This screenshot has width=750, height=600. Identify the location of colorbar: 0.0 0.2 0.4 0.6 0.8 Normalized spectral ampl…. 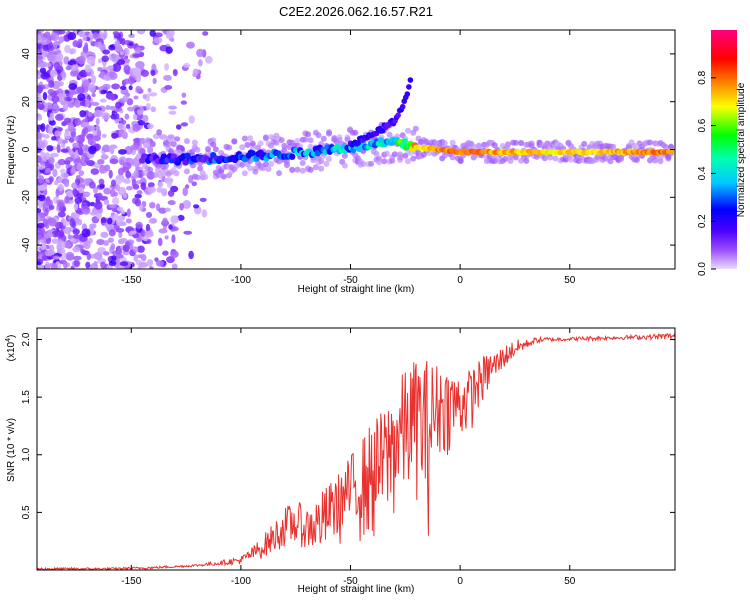
(722, 153).